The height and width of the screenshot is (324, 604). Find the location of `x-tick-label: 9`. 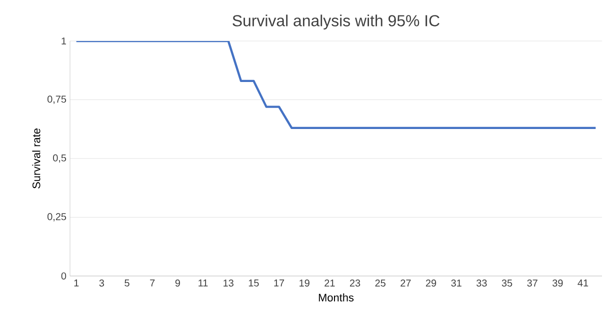

x-tick-label: 9 is located at coordinates (177, 283).